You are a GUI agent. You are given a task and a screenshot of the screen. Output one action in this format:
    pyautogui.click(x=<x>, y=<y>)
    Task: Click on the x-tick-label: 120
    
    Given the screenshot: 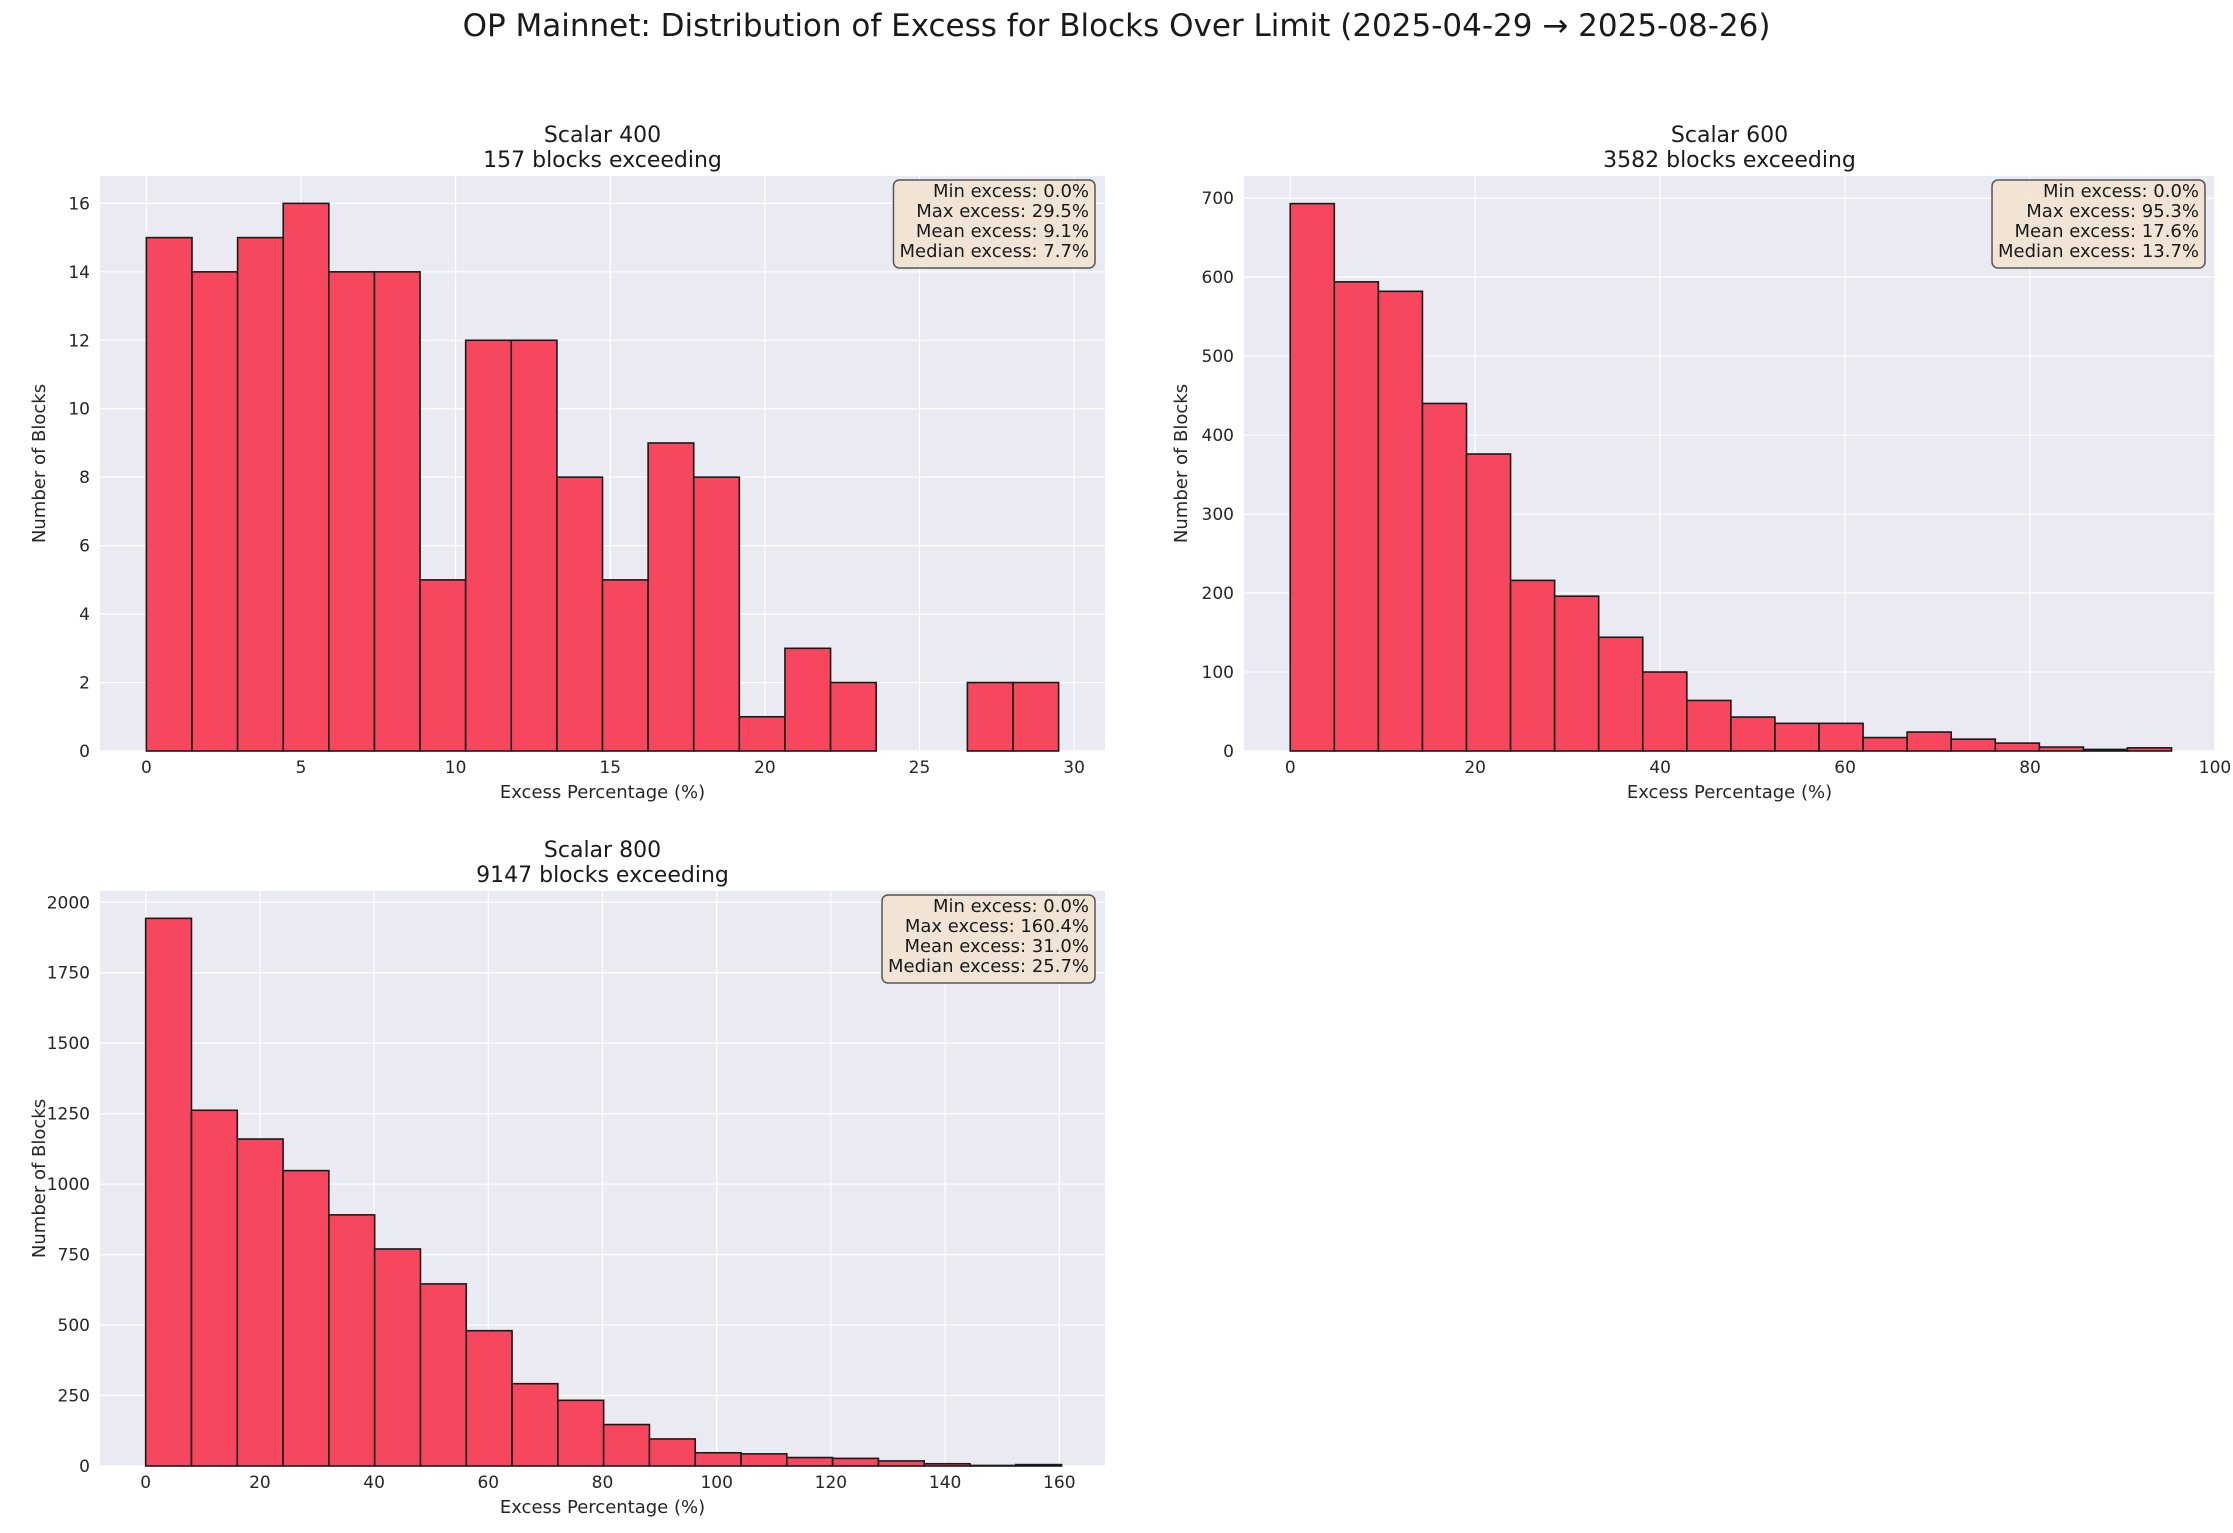 What is the action you would take?
    pyautogui.click(x=831, y=1483)
    